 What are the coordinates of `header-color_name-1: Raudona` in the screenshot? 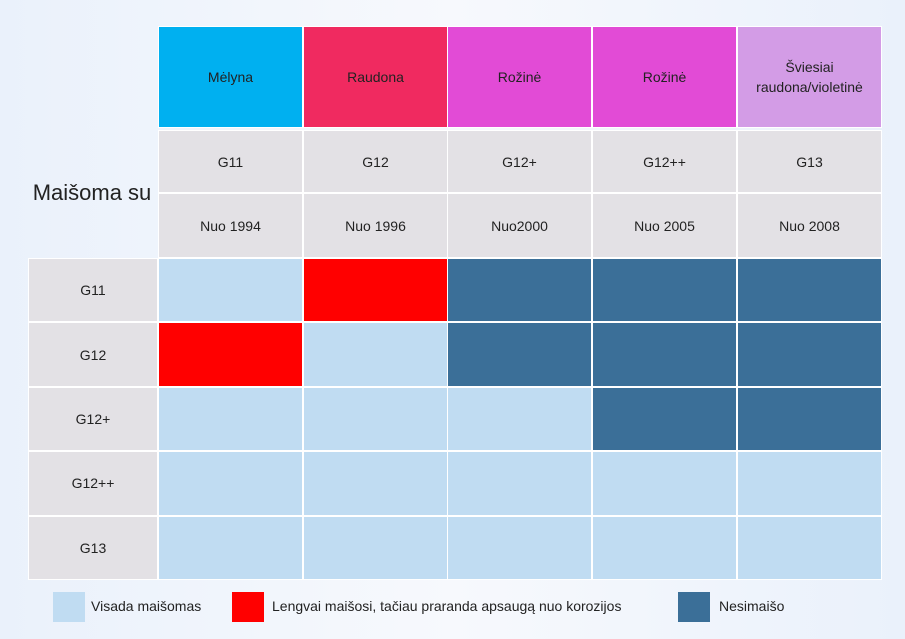 It's located at (375, 77).